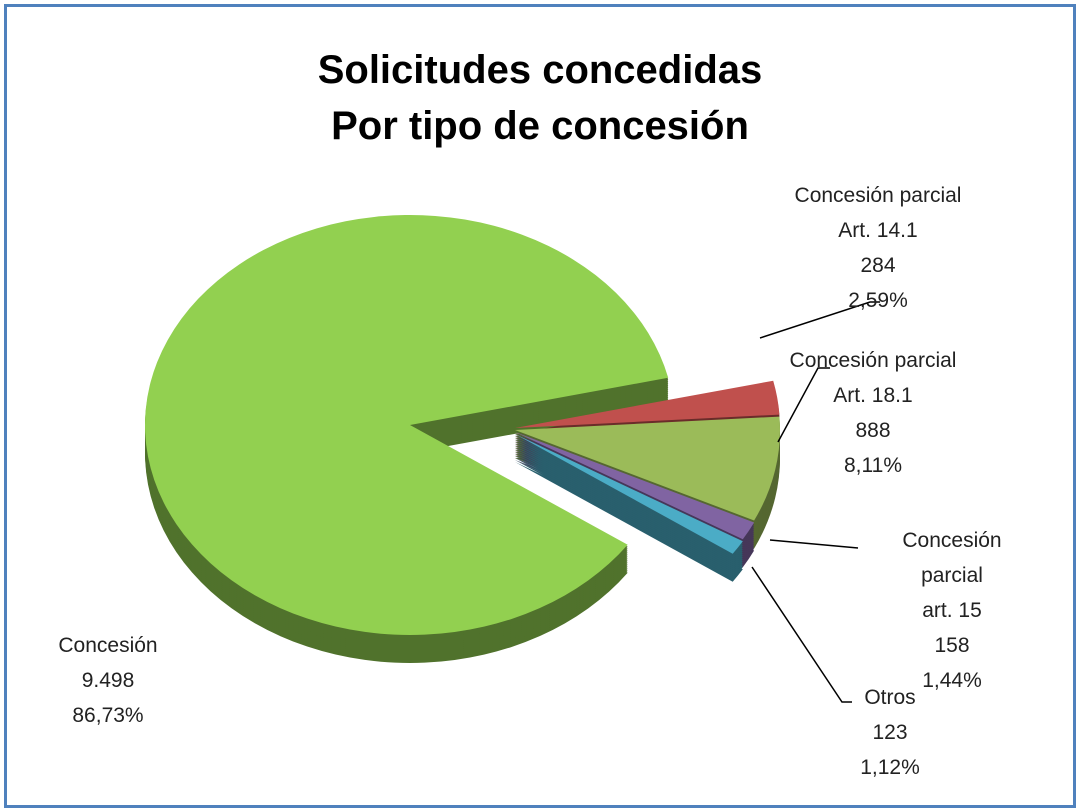 Image resolution: width=1080 pixels, height=812 pixels. Describe the element at coordinates (878, 265) in the screenshot. I see `label-value: 284` at that location.